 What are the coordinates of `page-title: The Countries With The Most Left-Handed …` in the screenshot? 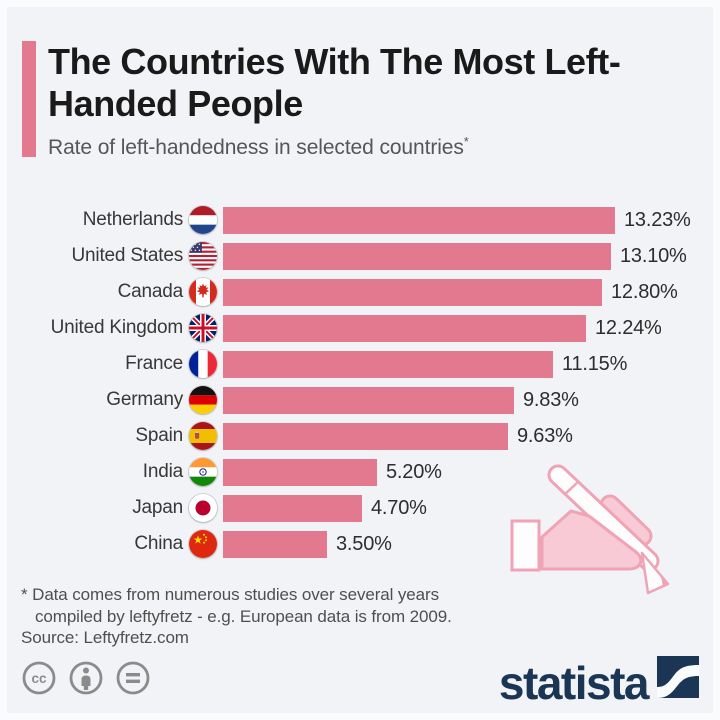 It's located at (334, 83).